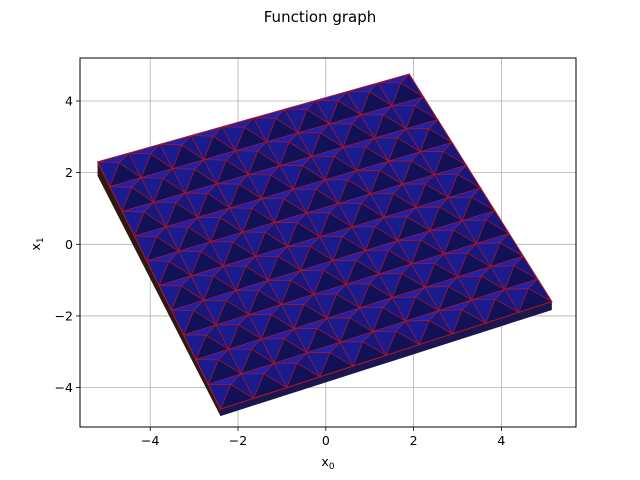  What do you see at coordinates (326, 440) in the screenshot?
I see `x-tick-label: 0` at bounding box center [326, 440].